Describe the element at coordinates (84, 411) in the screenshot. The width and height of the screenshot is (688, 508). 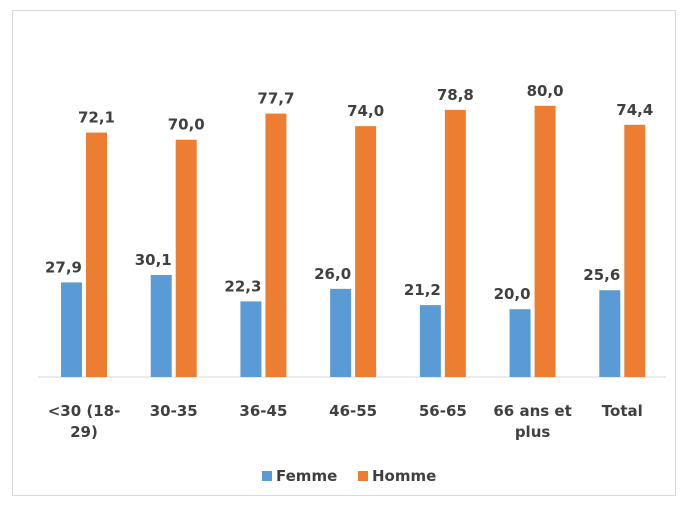
I see `category-label-0: <30 (18-` at that location.